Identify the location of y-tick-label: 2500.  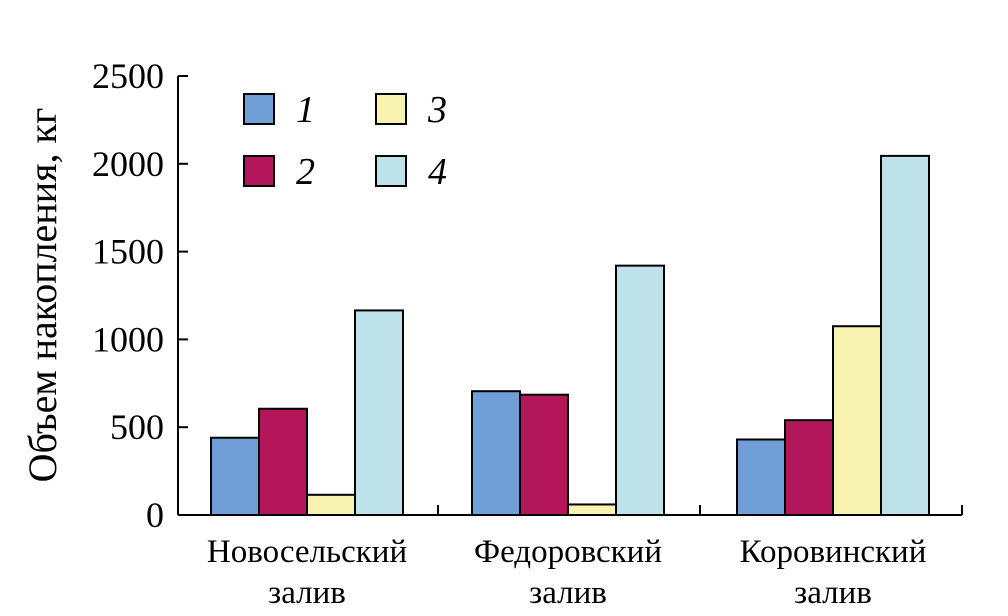
(128, 76).